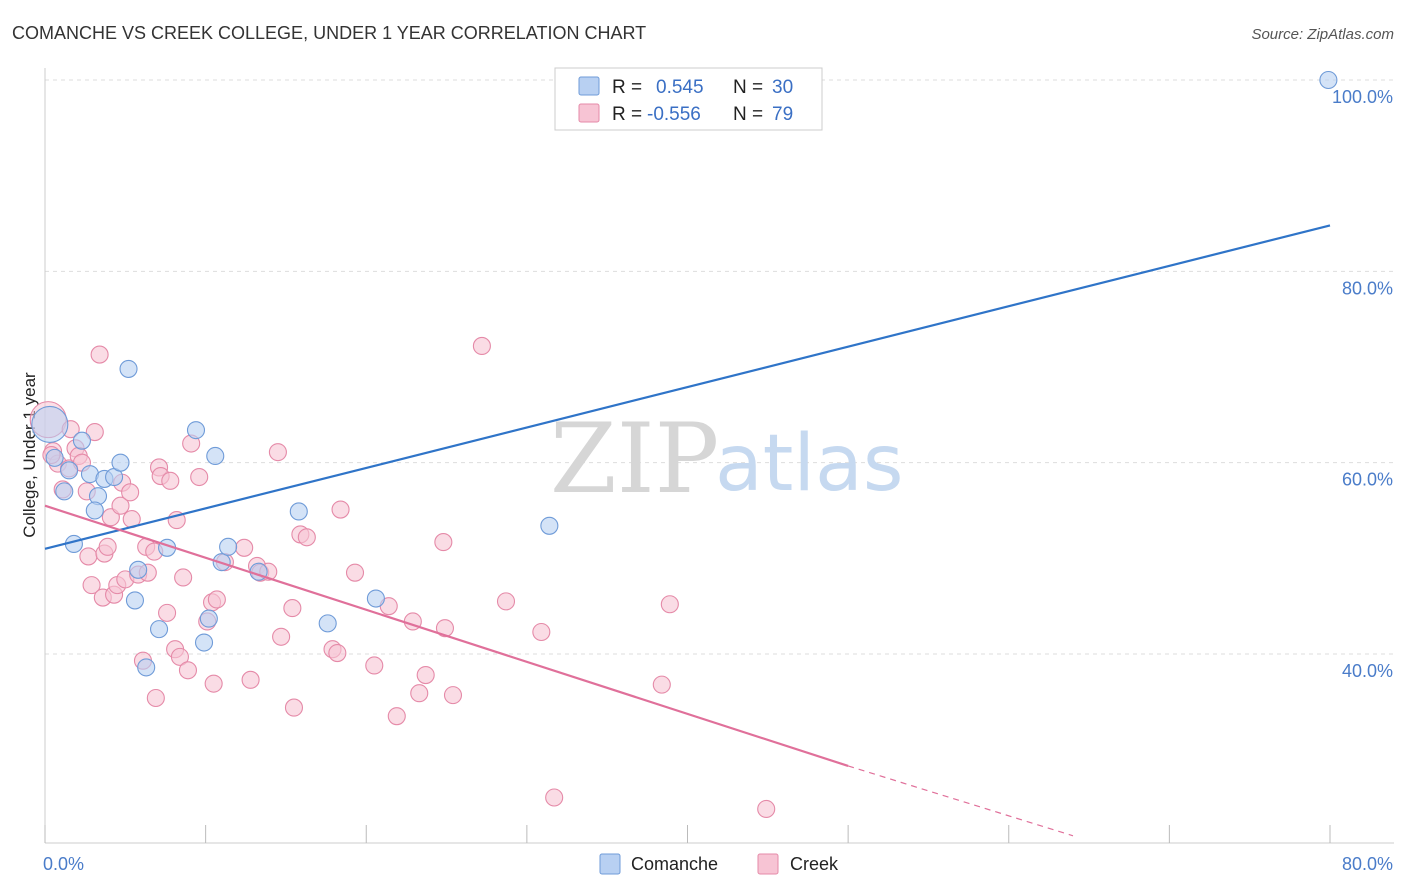 The width and height of the screenshot is (1406, 892). I want to click on stats-legend: R = 0.545 N = 30 R = -0.556 N = 79, so click(688, 99).